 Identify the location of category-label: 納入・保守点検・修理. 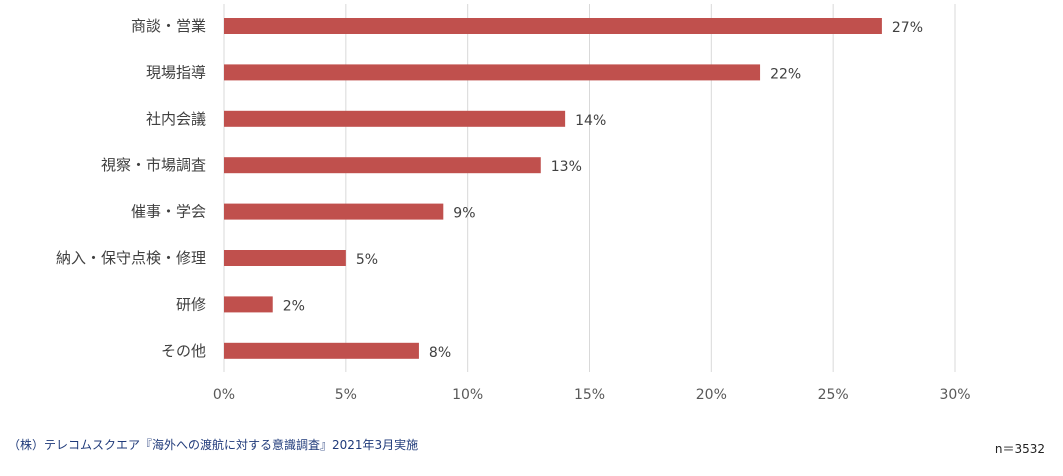
(131, 258).